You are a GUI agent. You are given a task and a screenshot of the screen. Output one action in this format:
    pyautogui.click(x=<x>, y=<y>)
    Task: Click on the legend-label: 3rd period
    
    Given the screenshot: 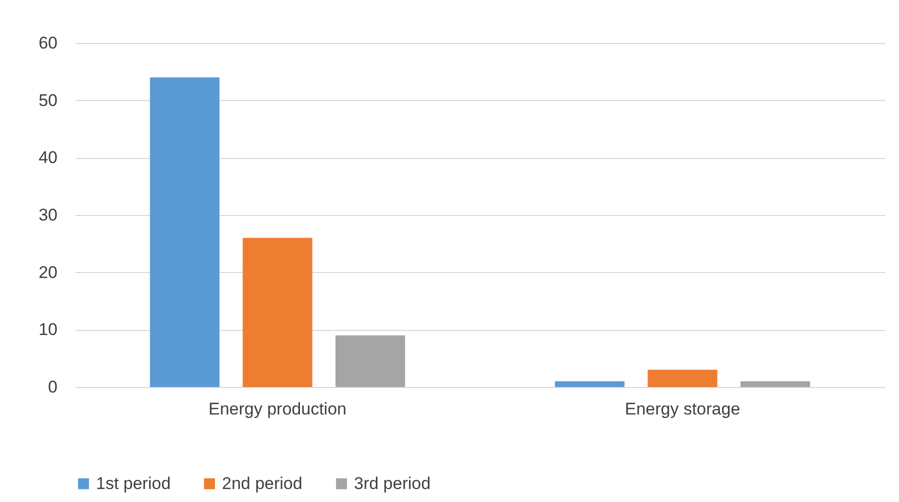 What is the action you would take?
    pyautogui.click(x=392, y=483)
    